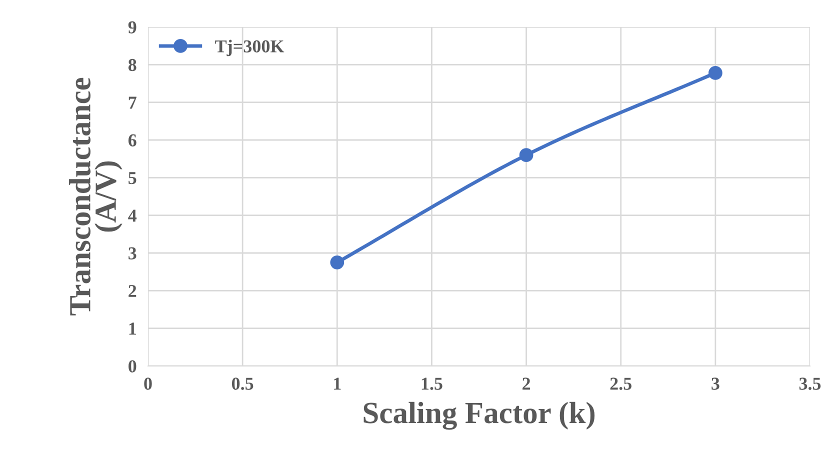 The height and width of the screenshot is (458, 838). I want to click on x-tick-label: 3, so click(716, 384).